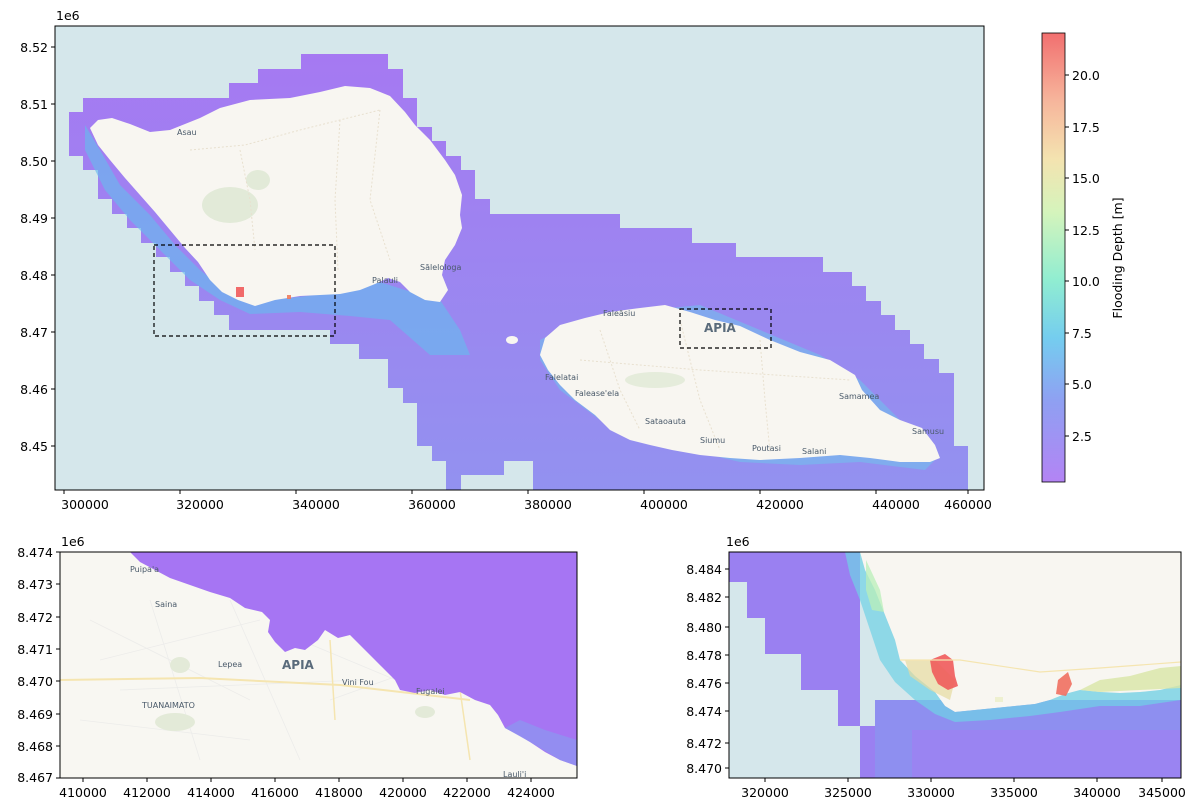  What do you see at coordinates (35, 649) in the screenshot?
I see `y-tick-label: 8.471` at bounding box center [35, 649].